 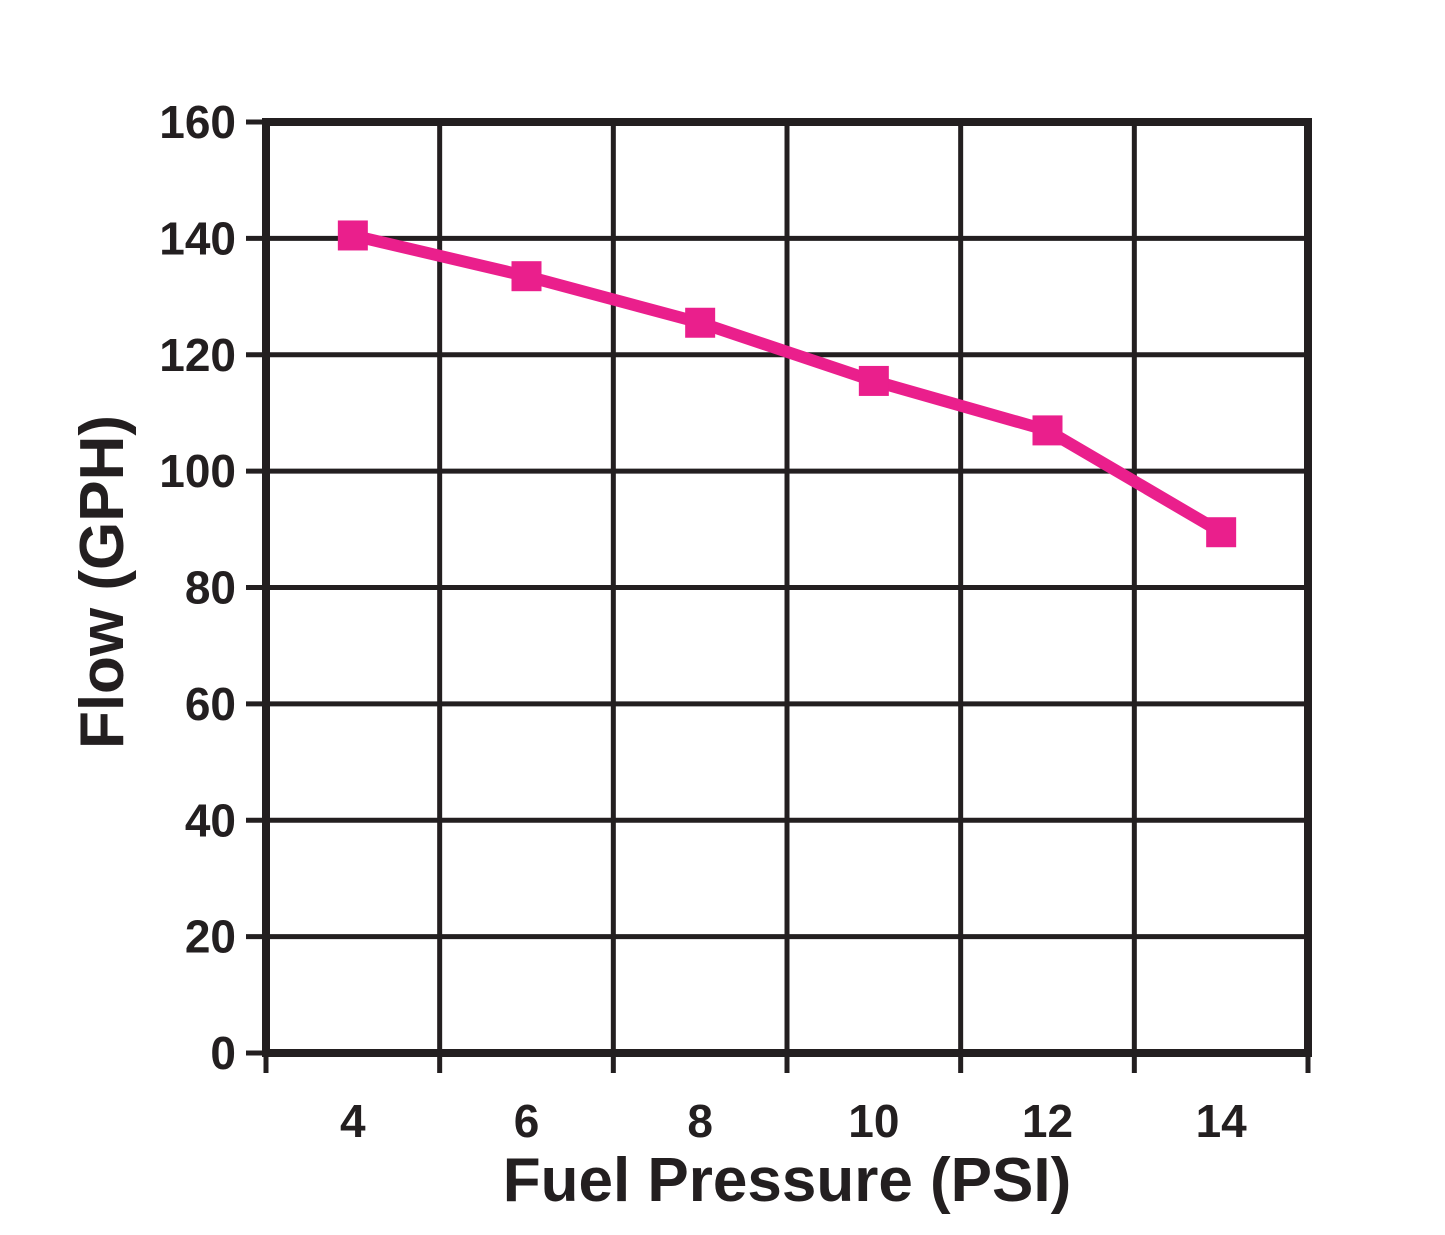 I want to click on x-tick-label: 12, so click(x=1047, y=1121).